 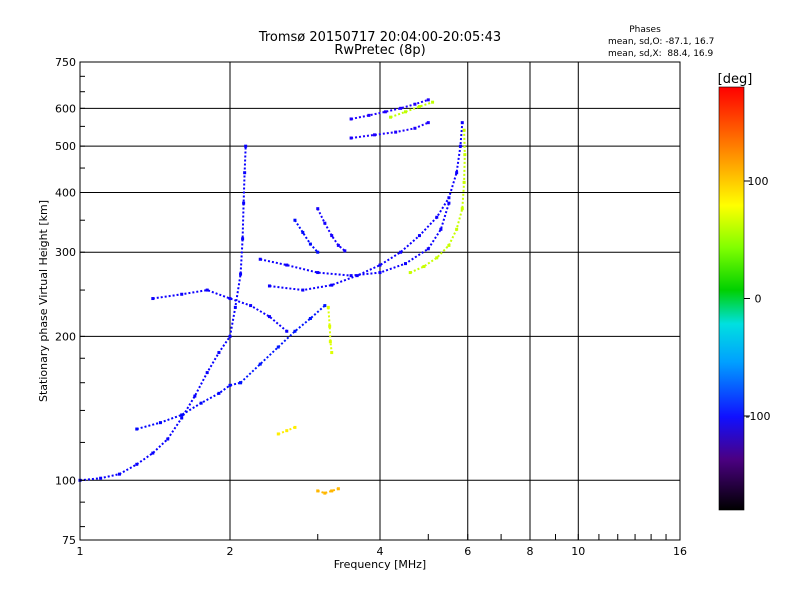 What do you see at coordinates (65, 62) in the screenshot?
I see `y-tick-label: 750` at bounding box center [65, 62].